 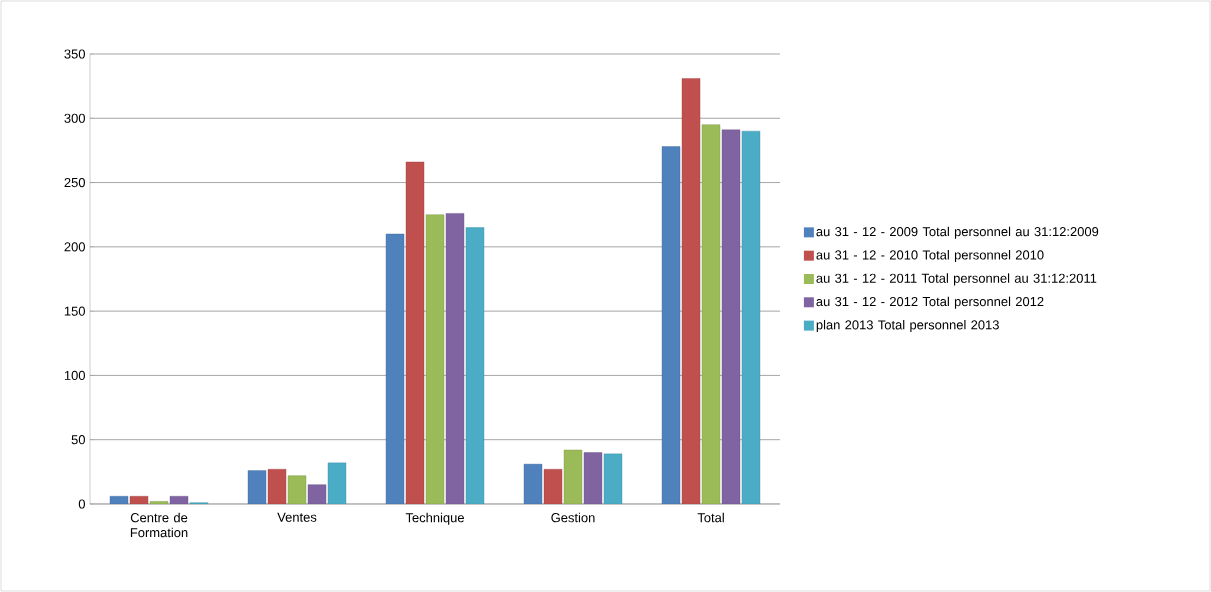 What do you see at coordinates (81, 504) in the screenshot?
I see `y-tick-label: 0` at bounding box center [81, 504].